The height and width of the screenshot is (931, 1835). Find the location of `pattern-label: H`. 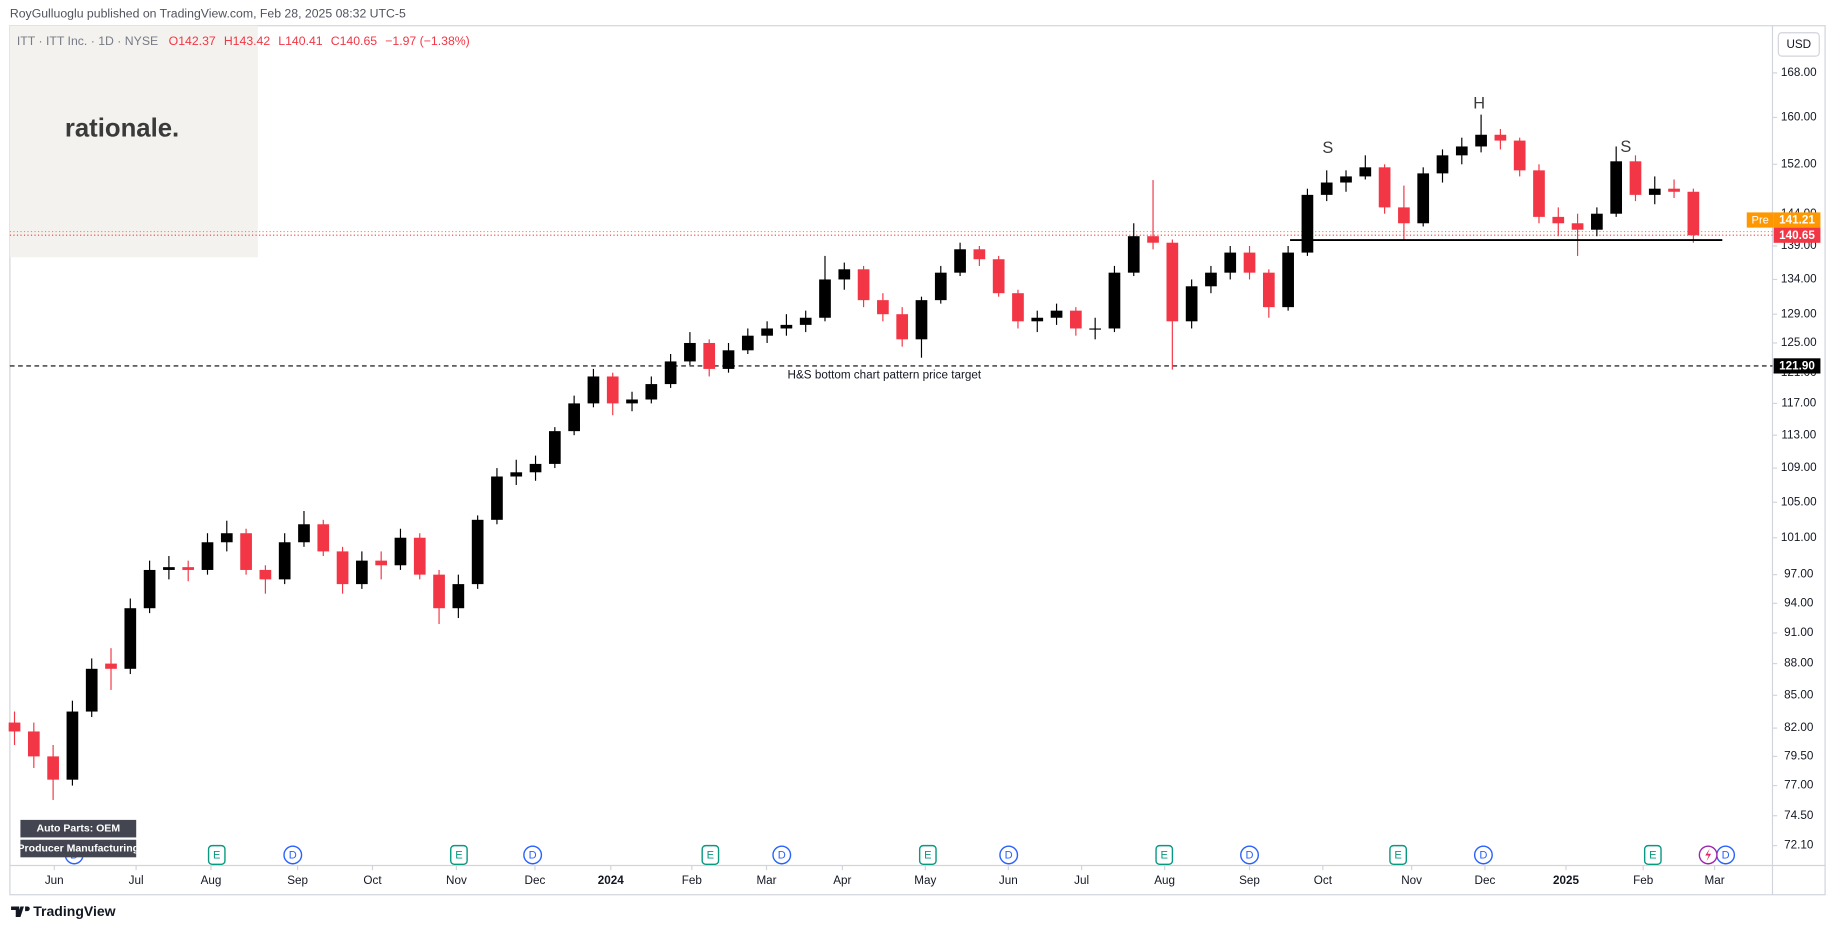

pattern-label: H is located at coordinates (1479, 104).